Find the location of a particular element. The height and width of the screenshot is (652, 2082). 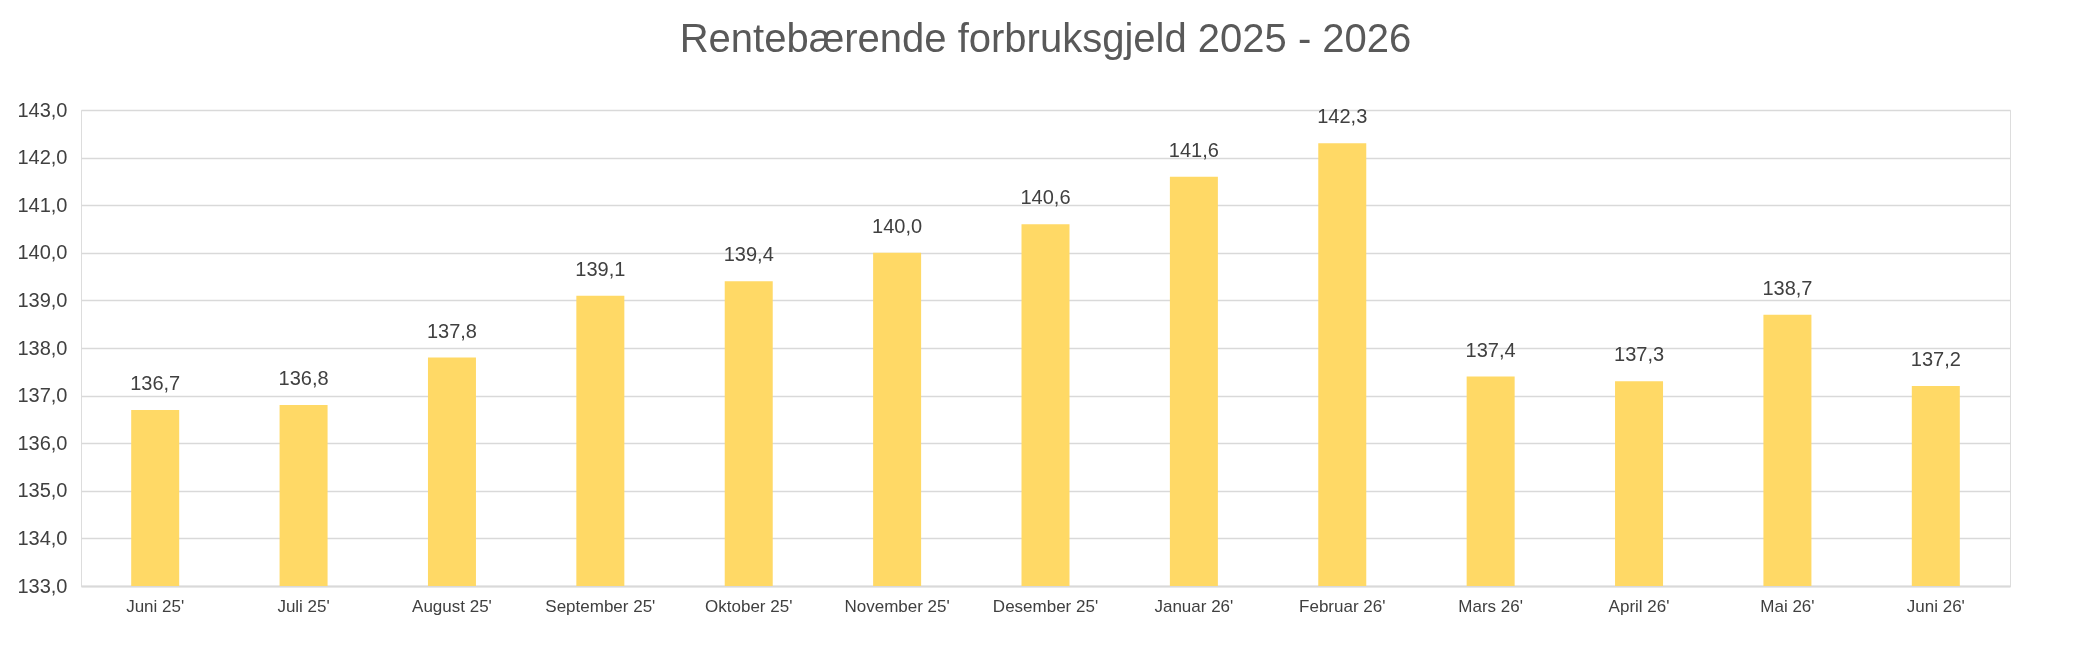

x-tick-label: August 25' is located at coordinates (452, 606).